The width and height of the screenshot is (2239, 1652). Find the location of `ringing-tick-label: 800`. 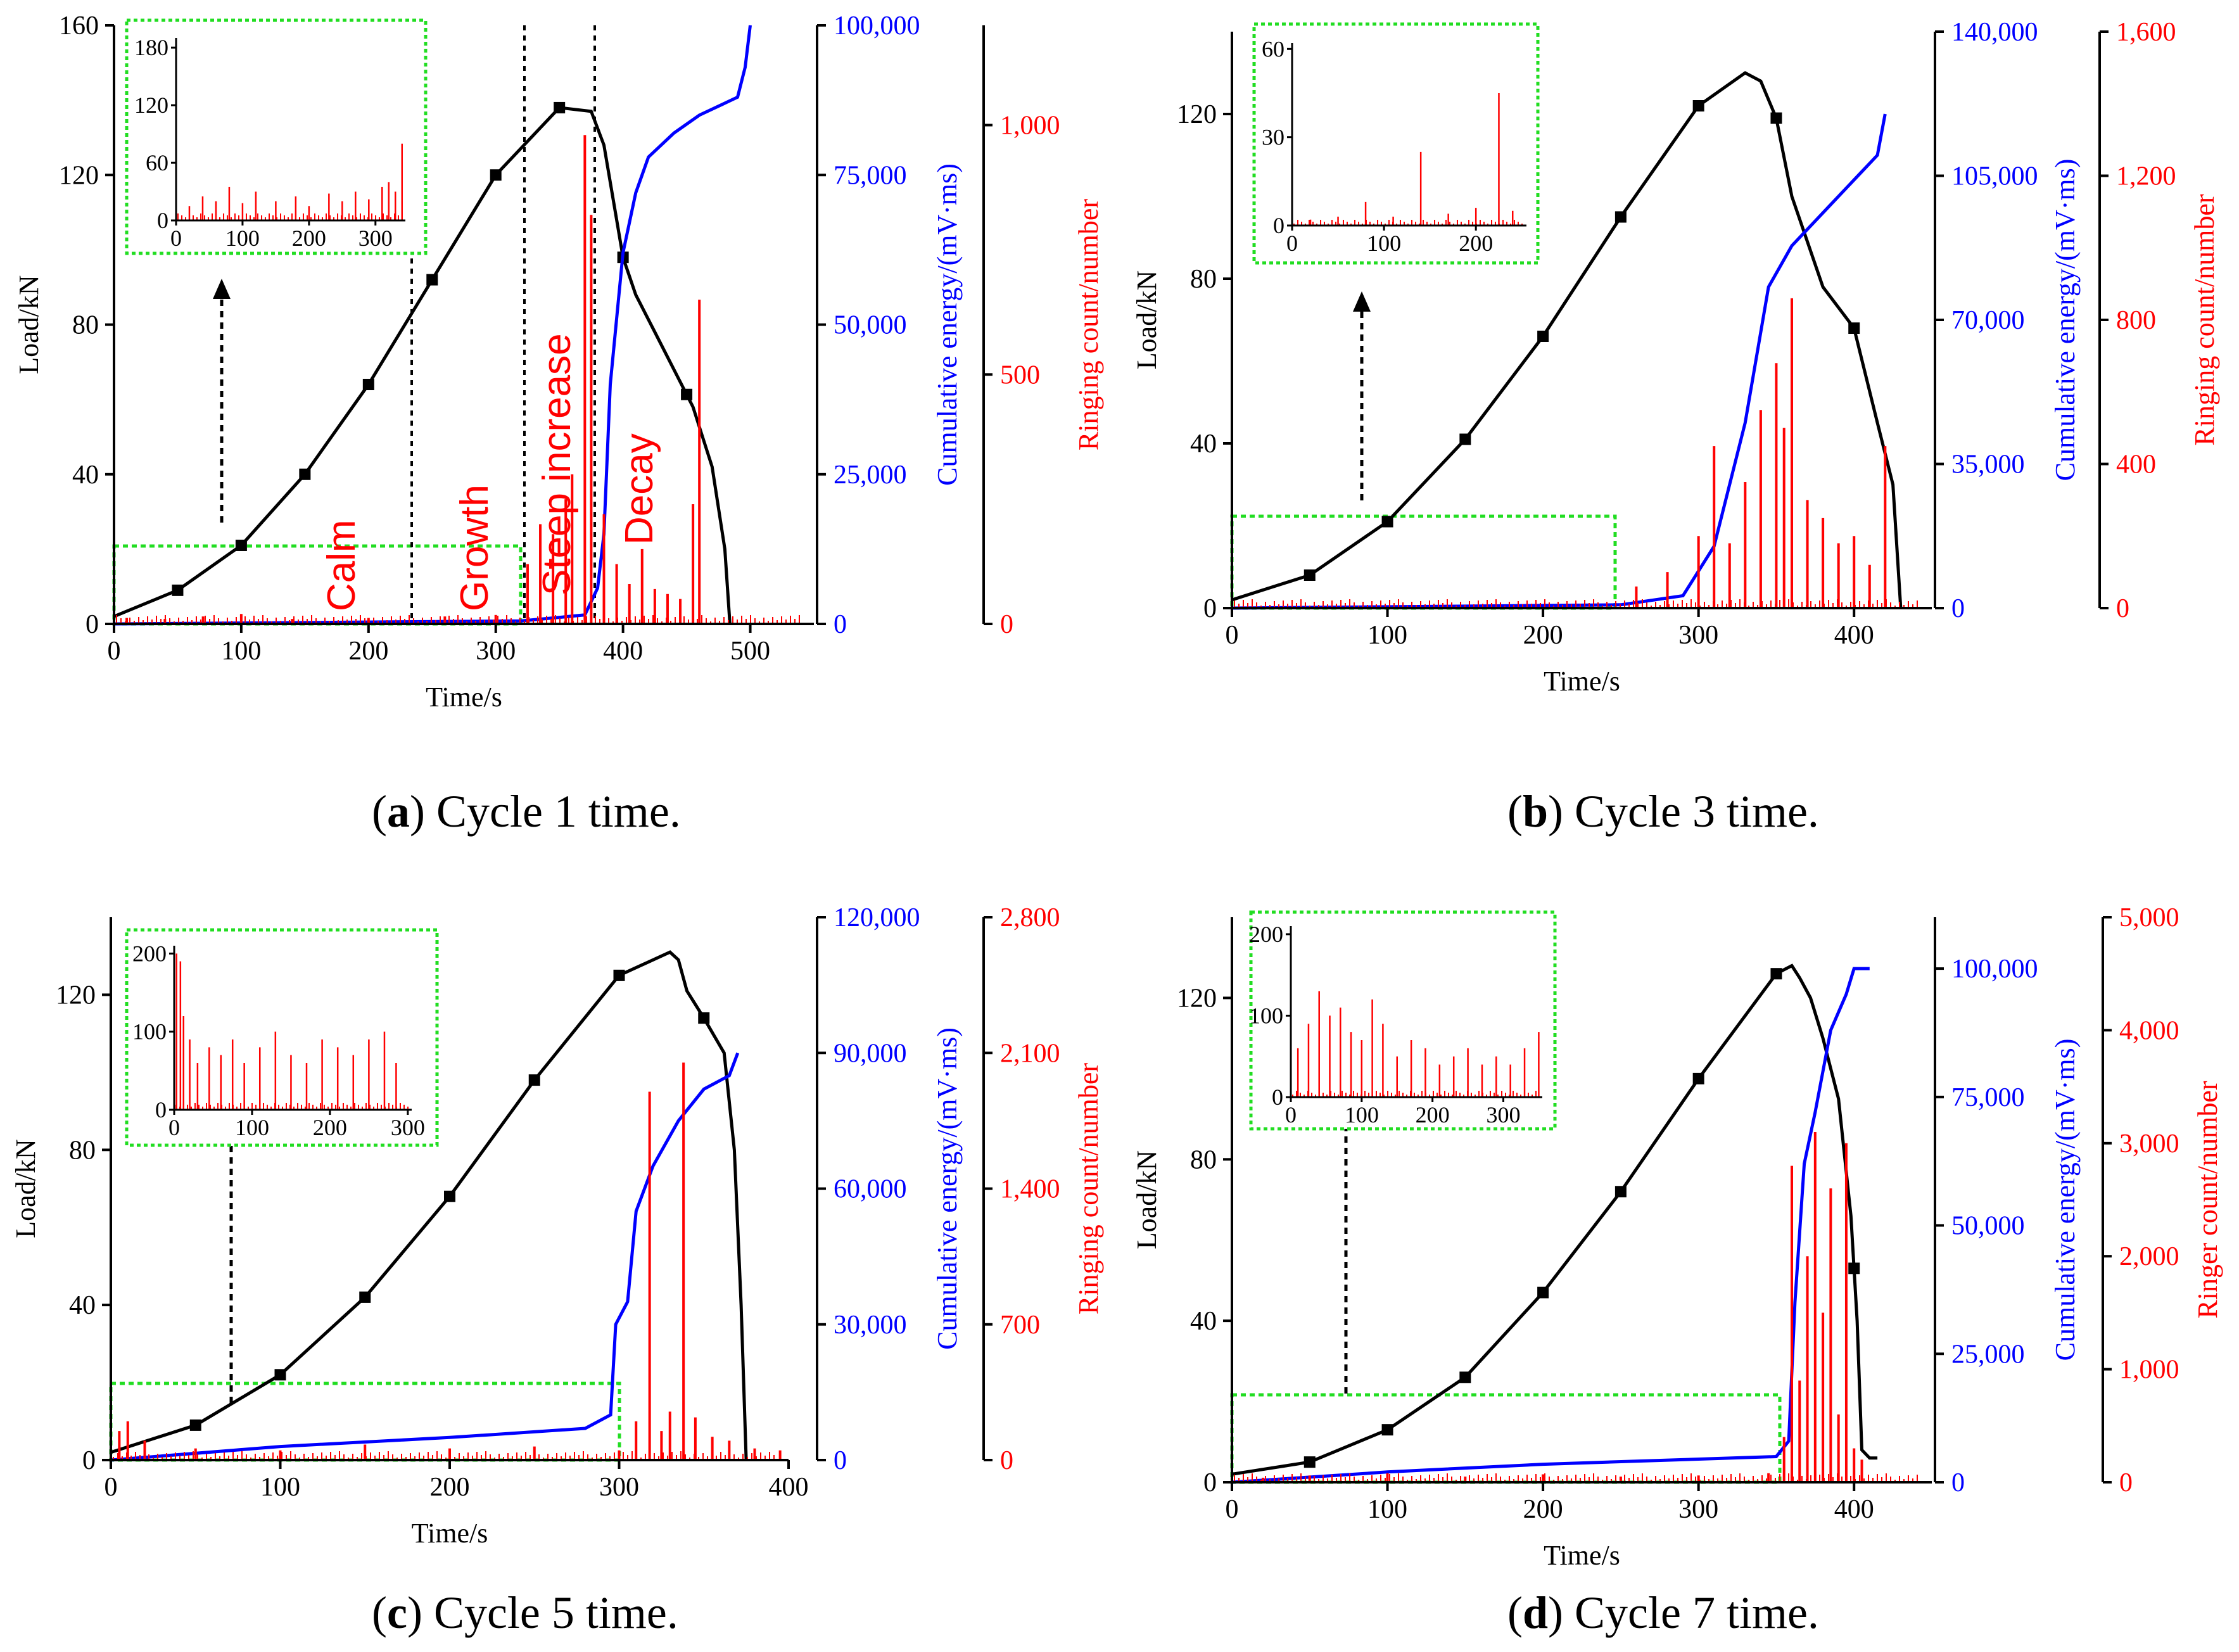

ringing-tick-label: 800 is located at coordinates (2136, 320).